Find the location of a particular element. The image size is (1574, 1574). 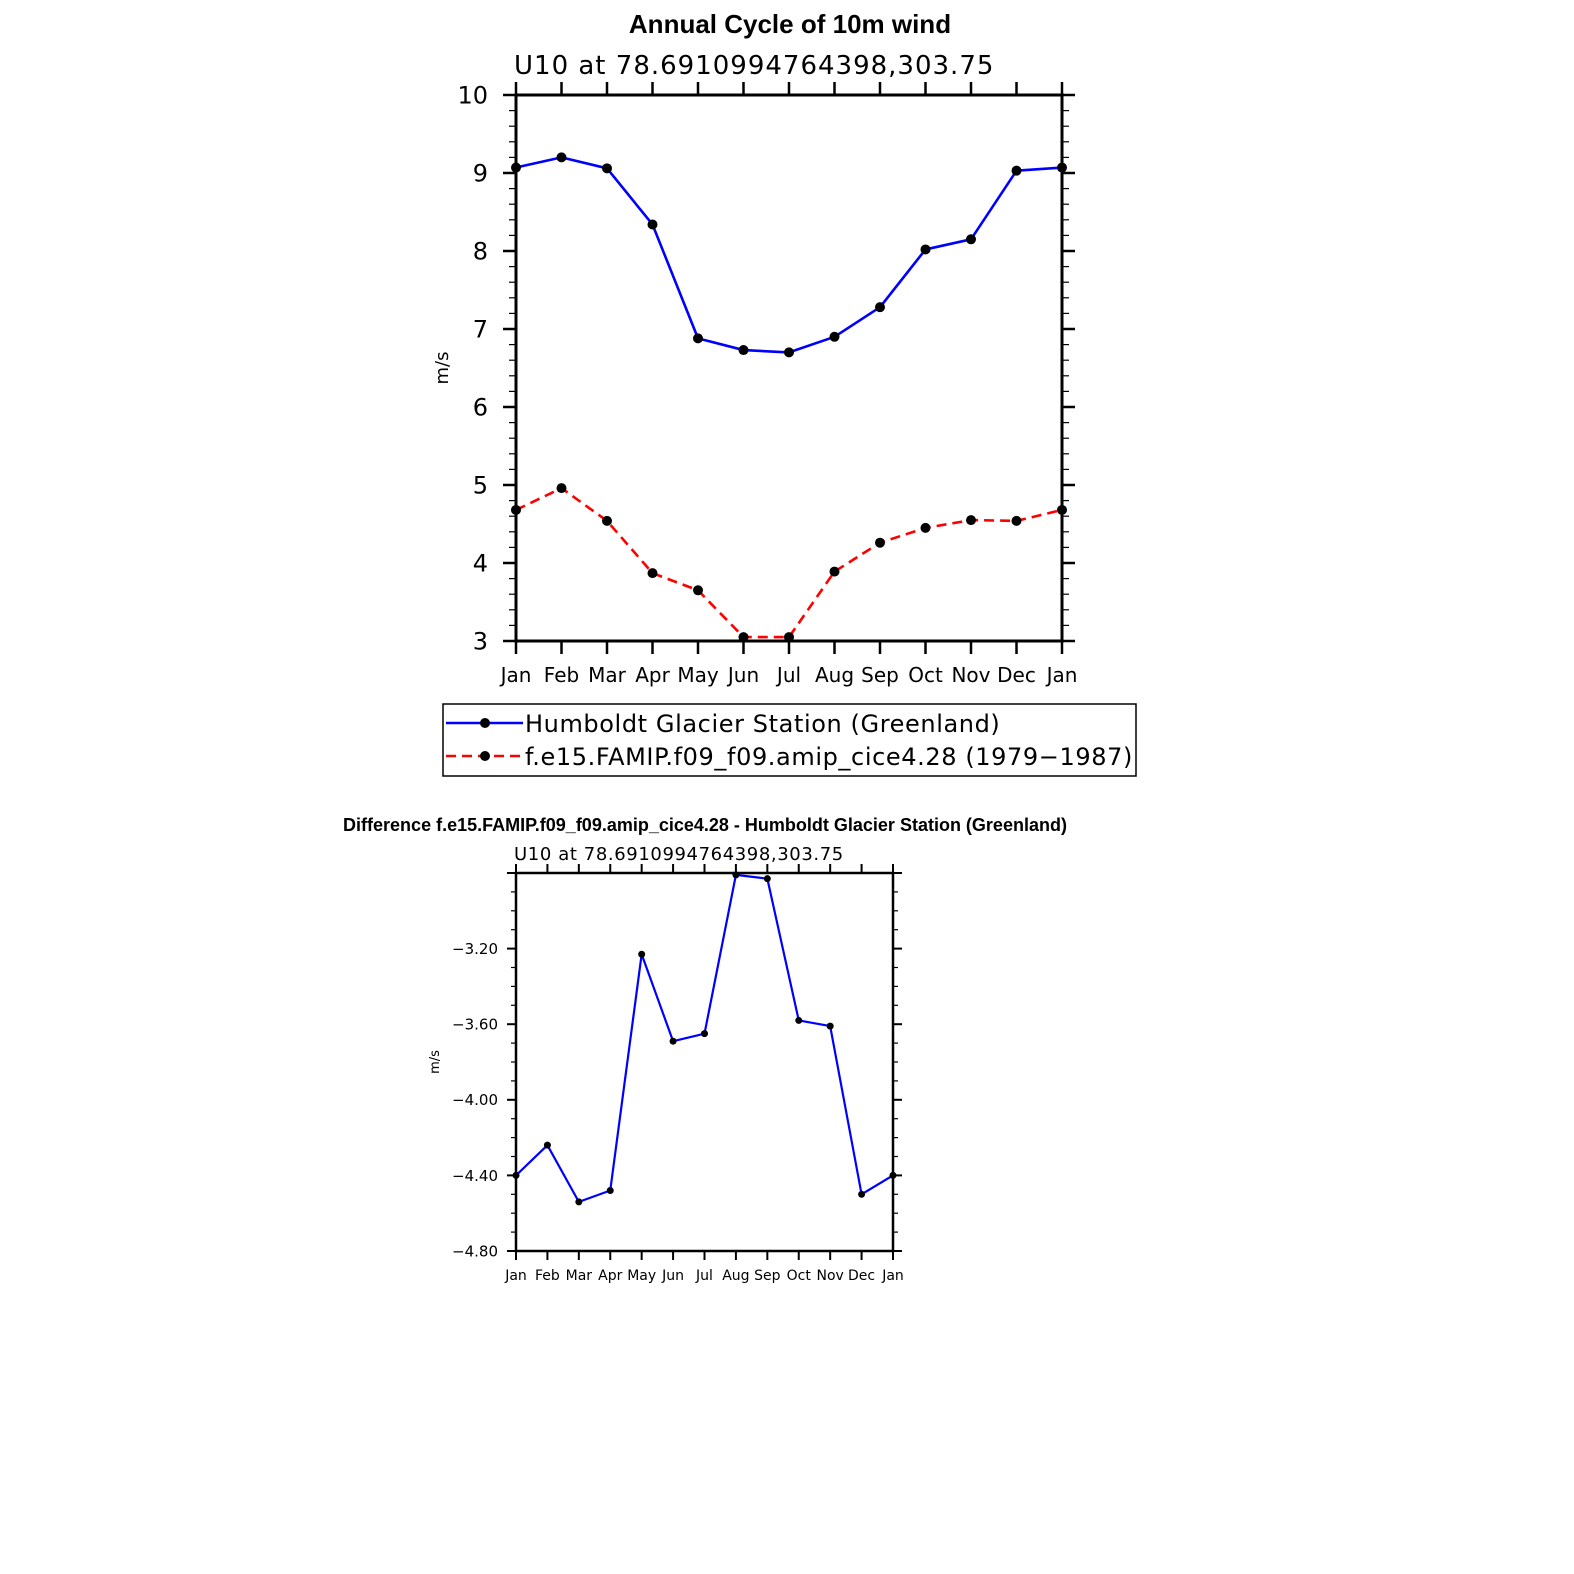

chart1-ylabel: m/s is located at coordinates (442, 368).